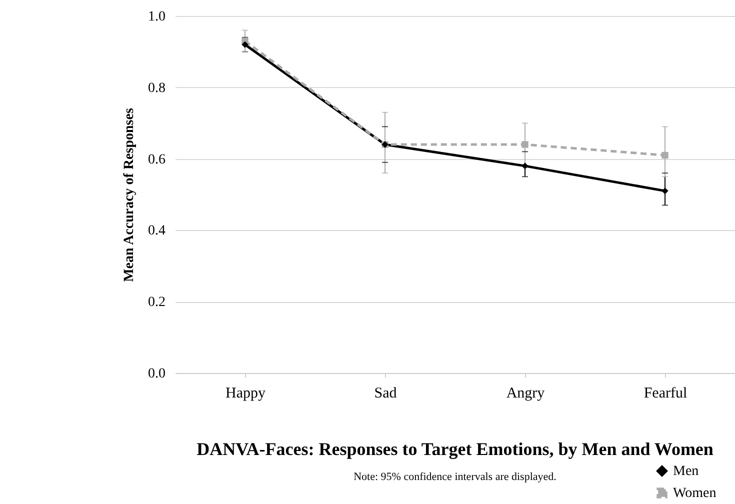 The height and width of the screenshot is (504, 735). I want to click on y-tick-label: 0.4, so click(157, 231).